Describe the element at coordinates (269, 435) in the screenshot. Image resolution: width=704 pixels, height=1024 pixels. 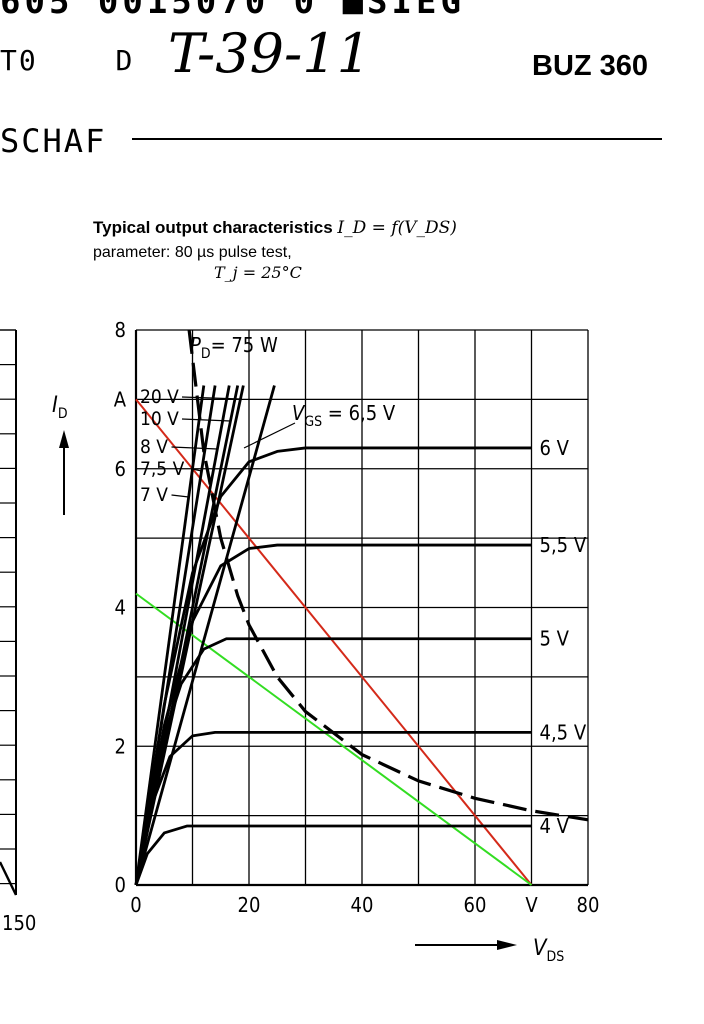
I see `vgs-leader` at that location.